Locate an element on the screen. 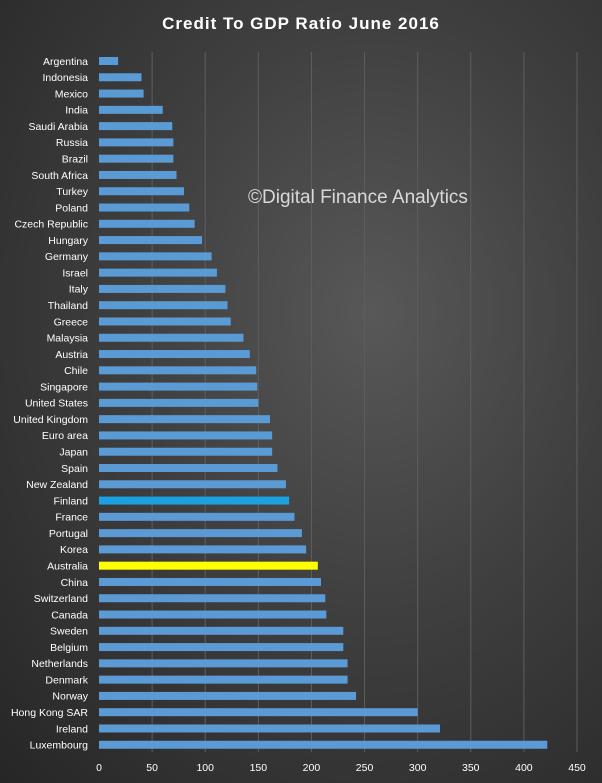  category-label: Japan is located at coordinates (73, 453).